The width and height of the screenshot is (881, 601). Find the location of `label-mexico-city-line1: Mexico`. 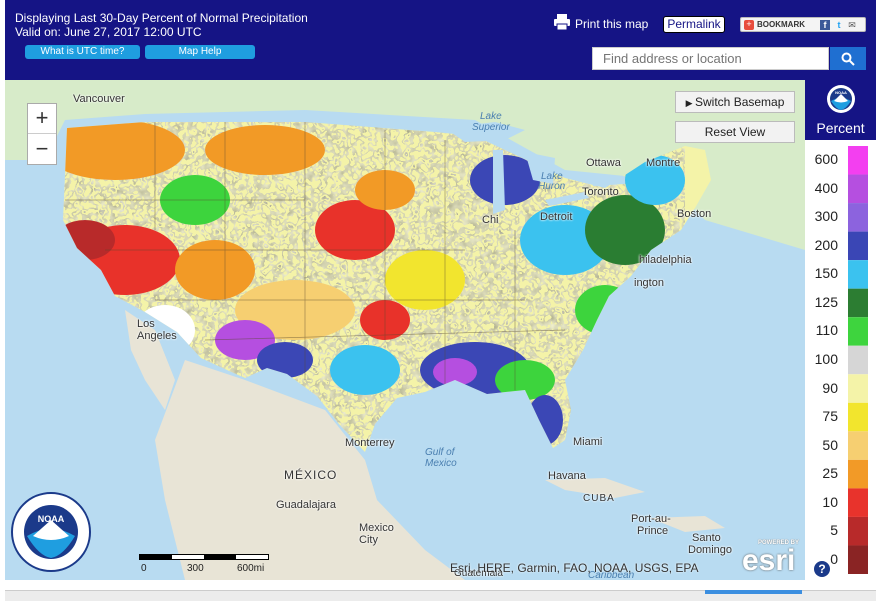

label-mexico-city-line1: Mexico is located at coordinates (376, 528).